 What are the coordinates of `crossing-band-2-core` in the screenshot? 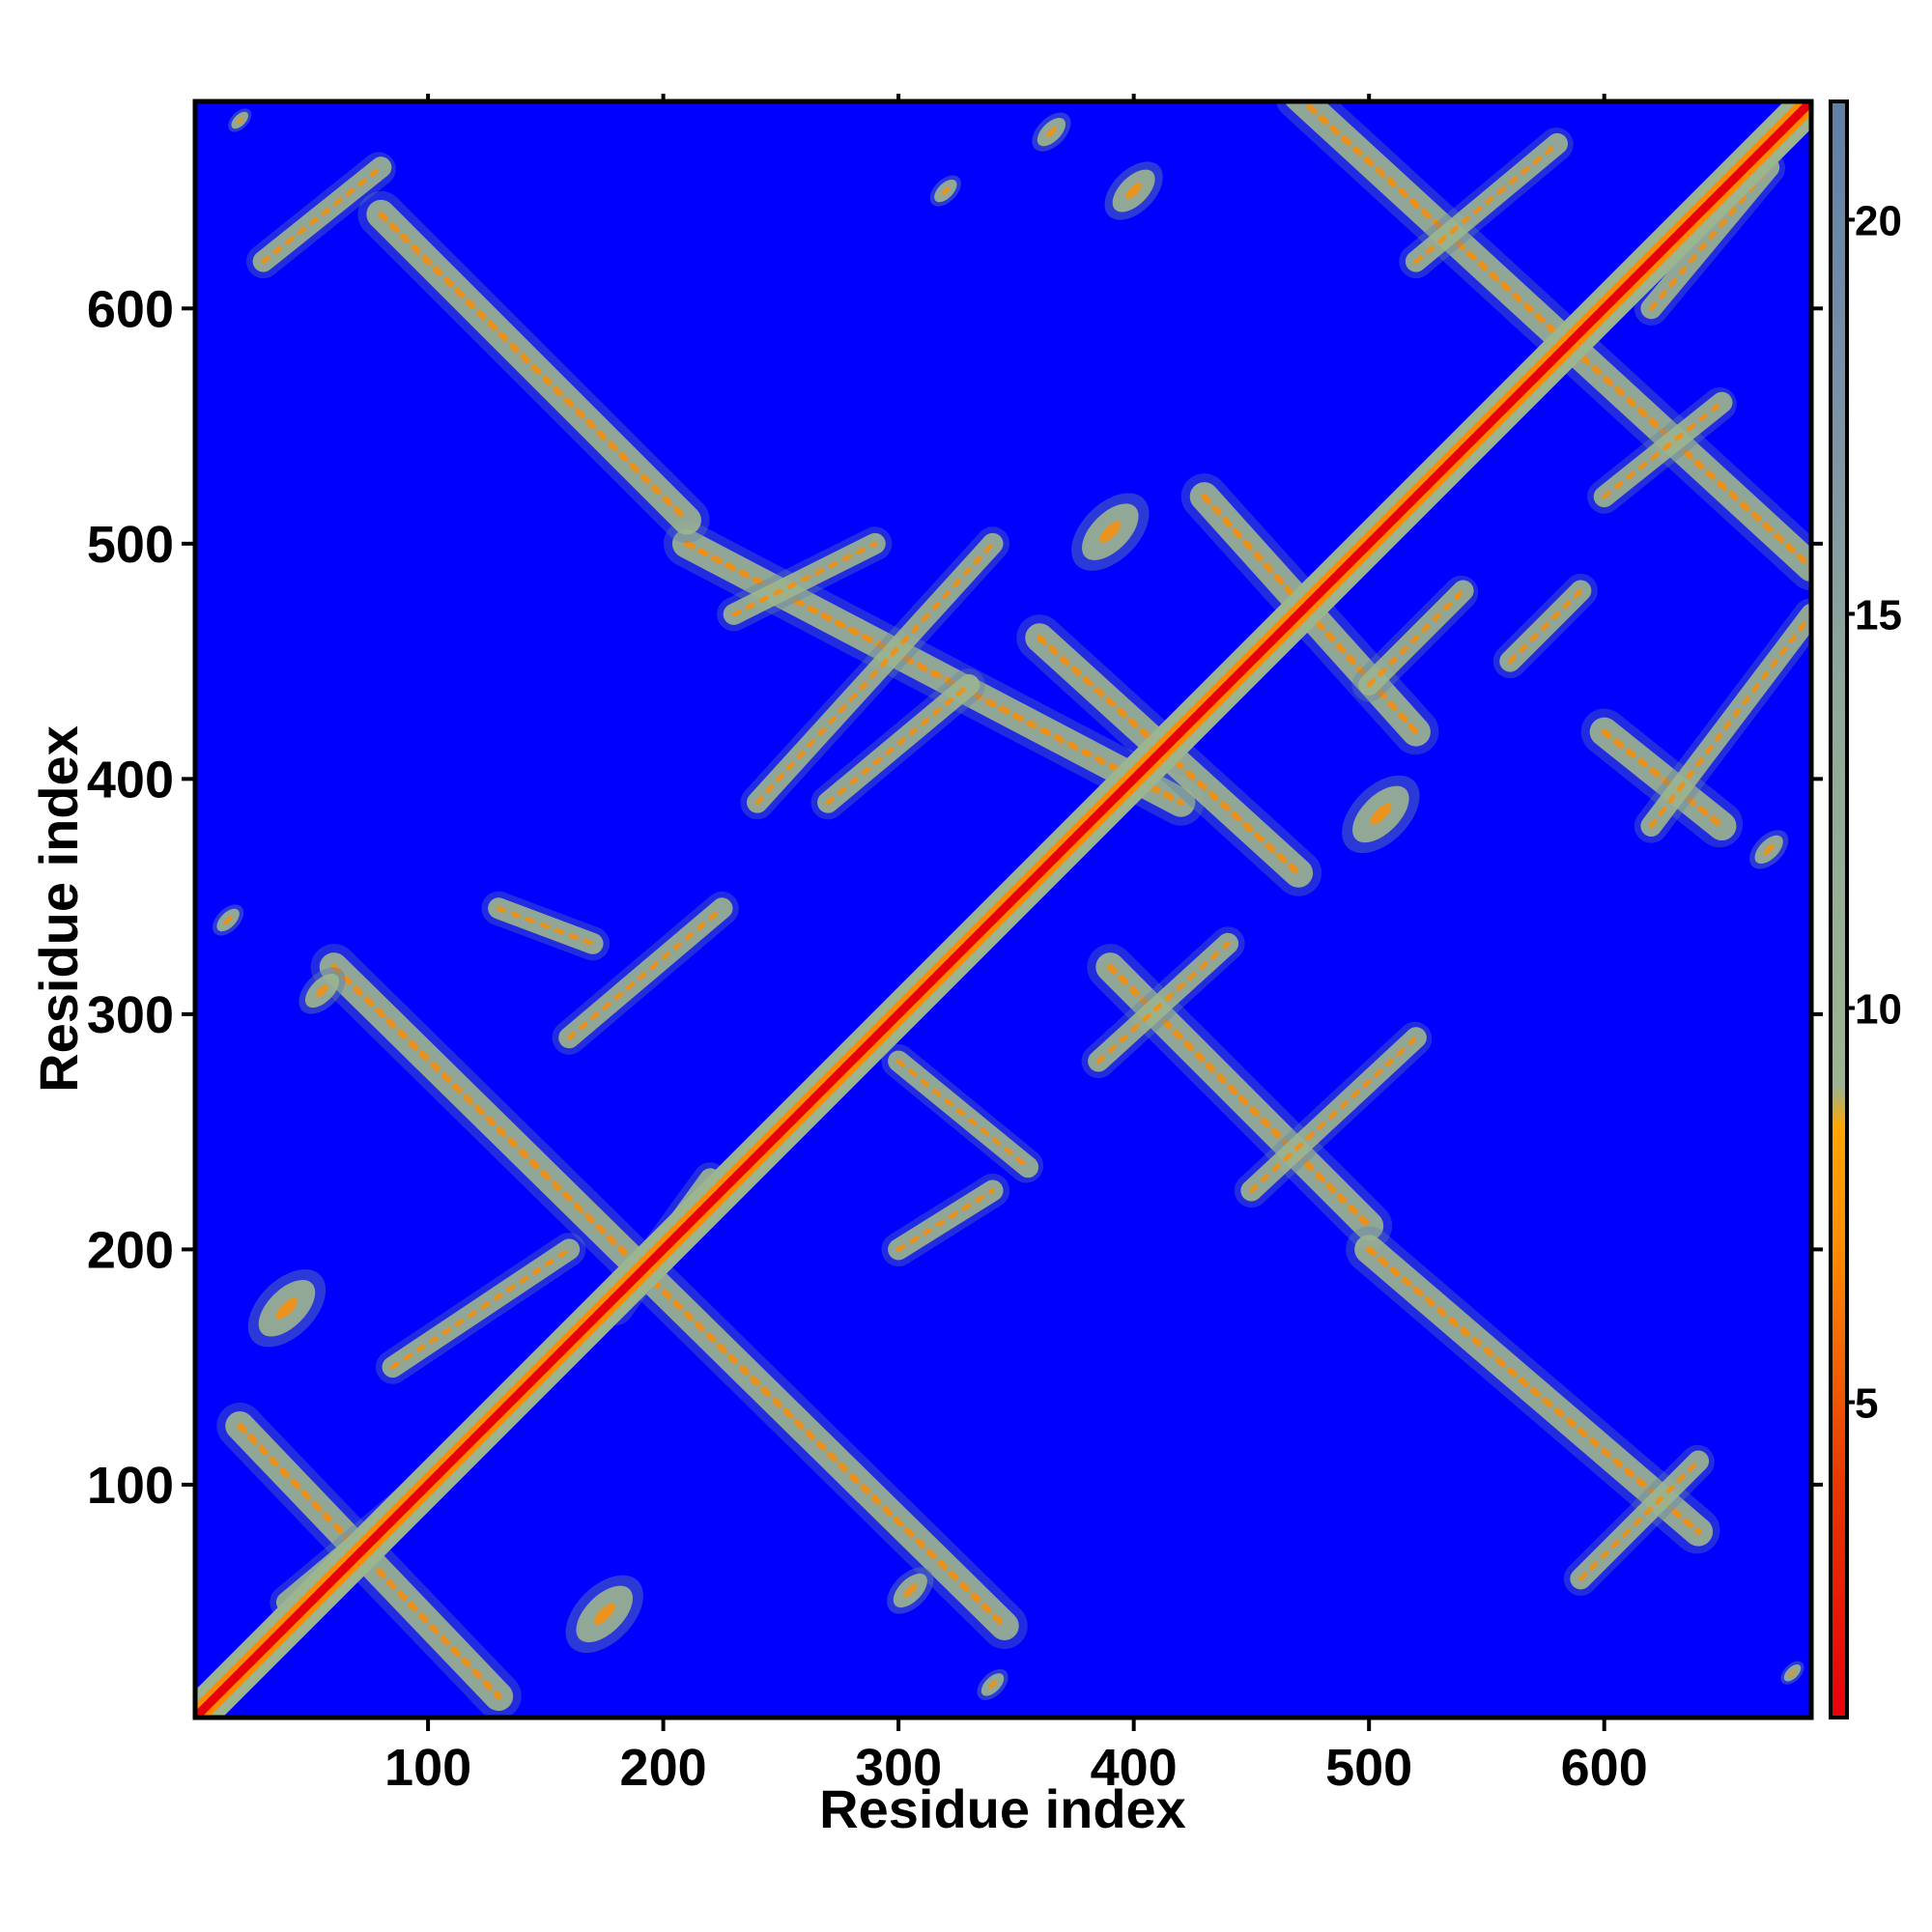 It's located at (545, 926).